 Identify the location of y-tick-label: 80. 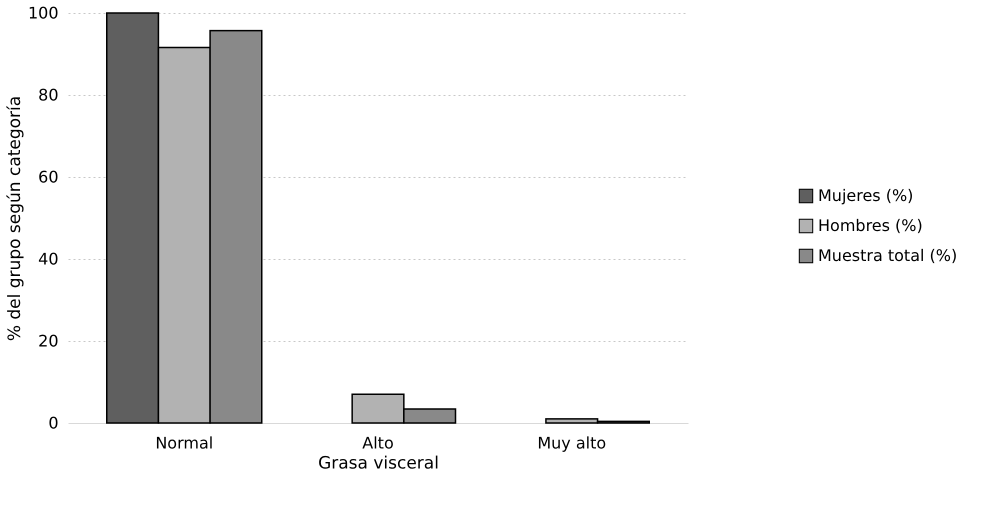
(48, 95).